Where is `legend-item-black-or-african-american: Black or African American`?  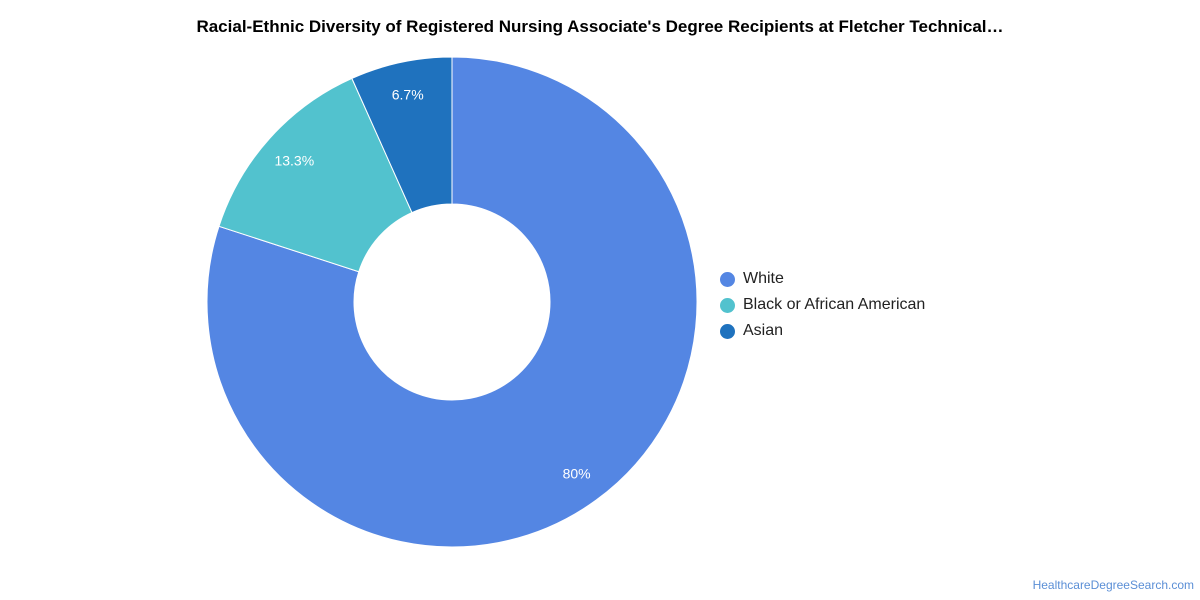 legend-item-black-or-african-american: Black or African American is located at coordinates (822, 305).